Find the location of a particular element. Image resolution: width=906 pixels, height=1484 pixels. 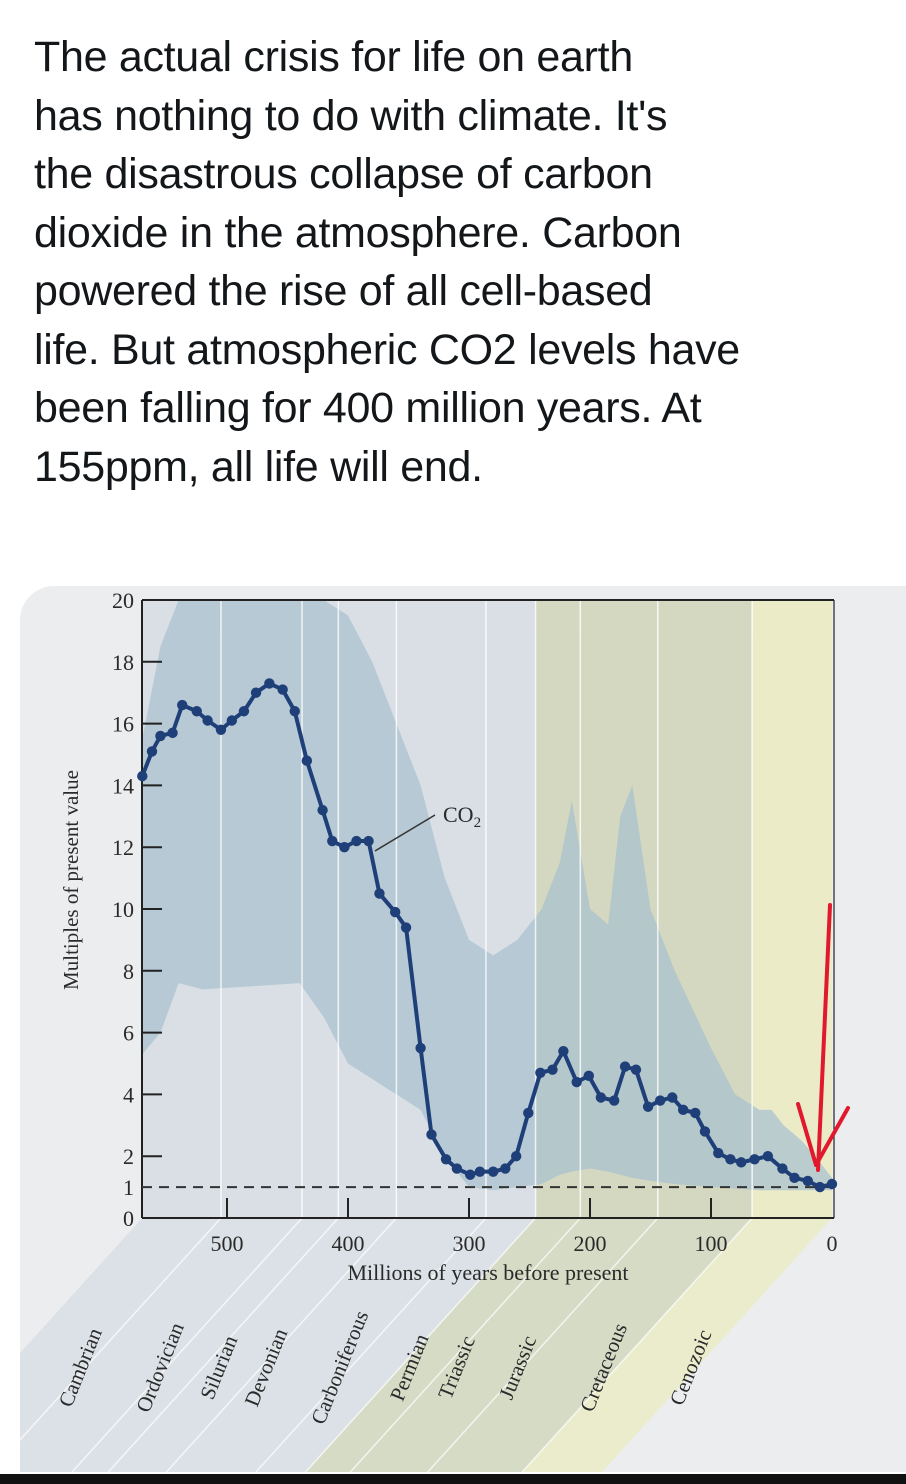

arrow-shaft is located at coordinates (824, 1037).